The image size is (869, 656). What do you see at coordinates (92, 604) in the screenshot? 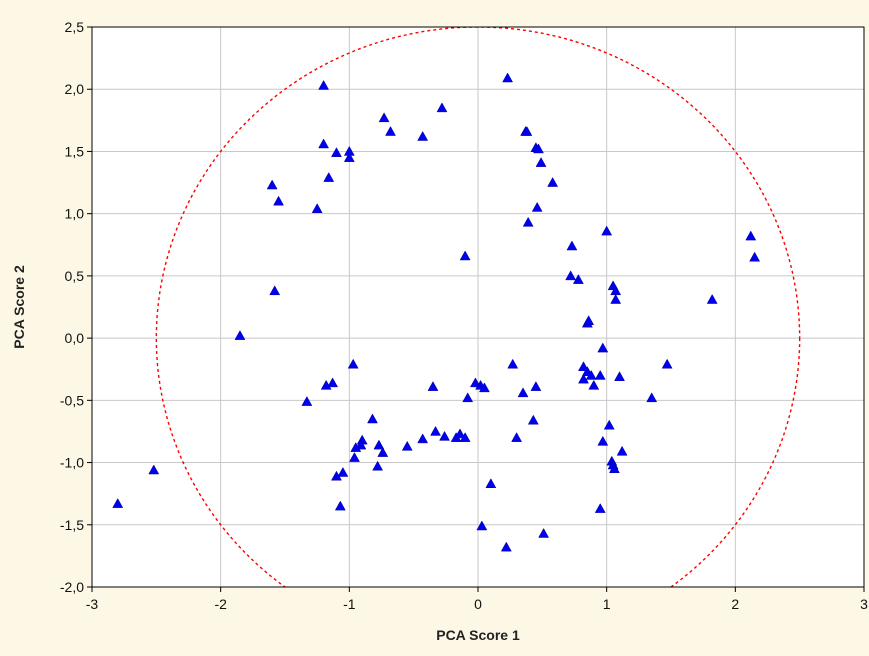
I see `x-tick-label: -3` at bounding box center [92, 604].